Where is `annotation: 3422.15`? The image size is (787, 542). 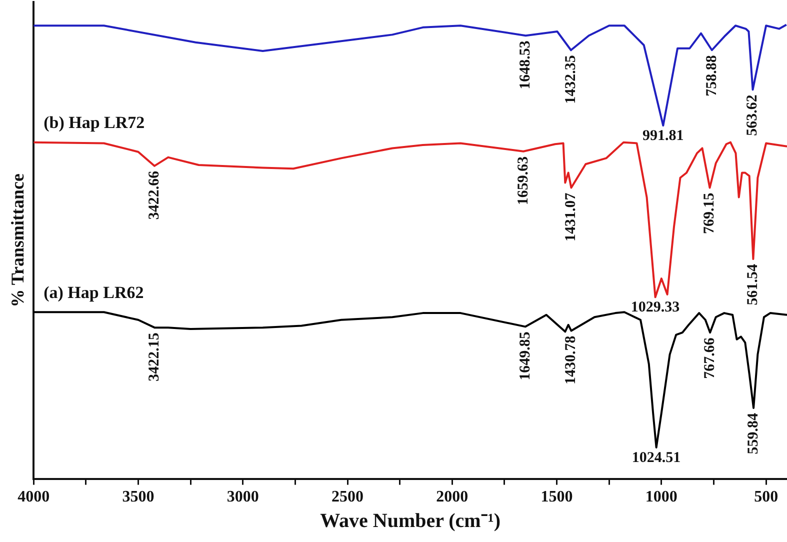
annotation: 3422.15 is located at coordinates (154, 357).